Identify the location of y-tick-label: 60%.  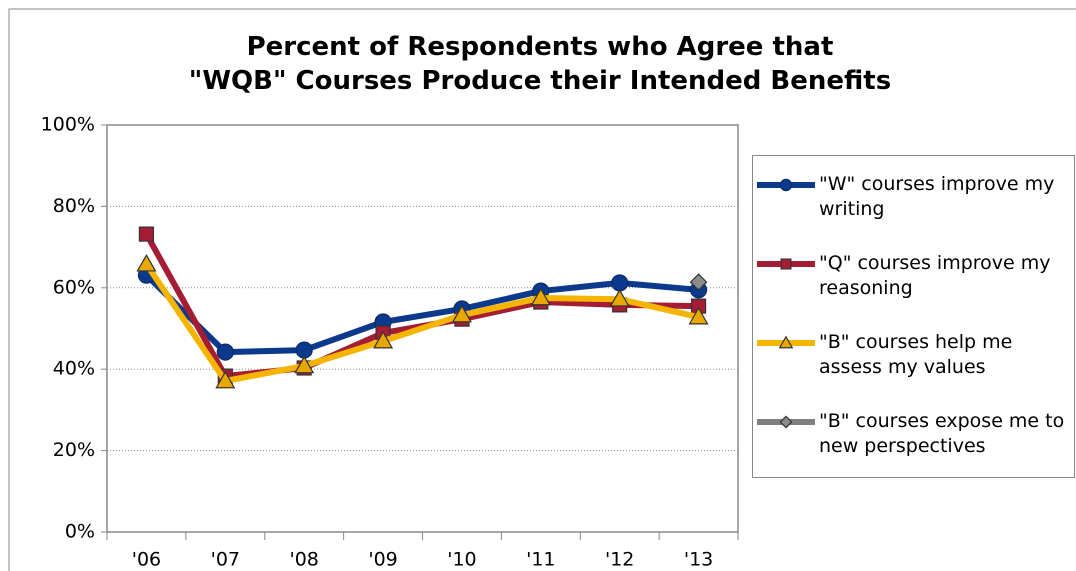
(74, 287).